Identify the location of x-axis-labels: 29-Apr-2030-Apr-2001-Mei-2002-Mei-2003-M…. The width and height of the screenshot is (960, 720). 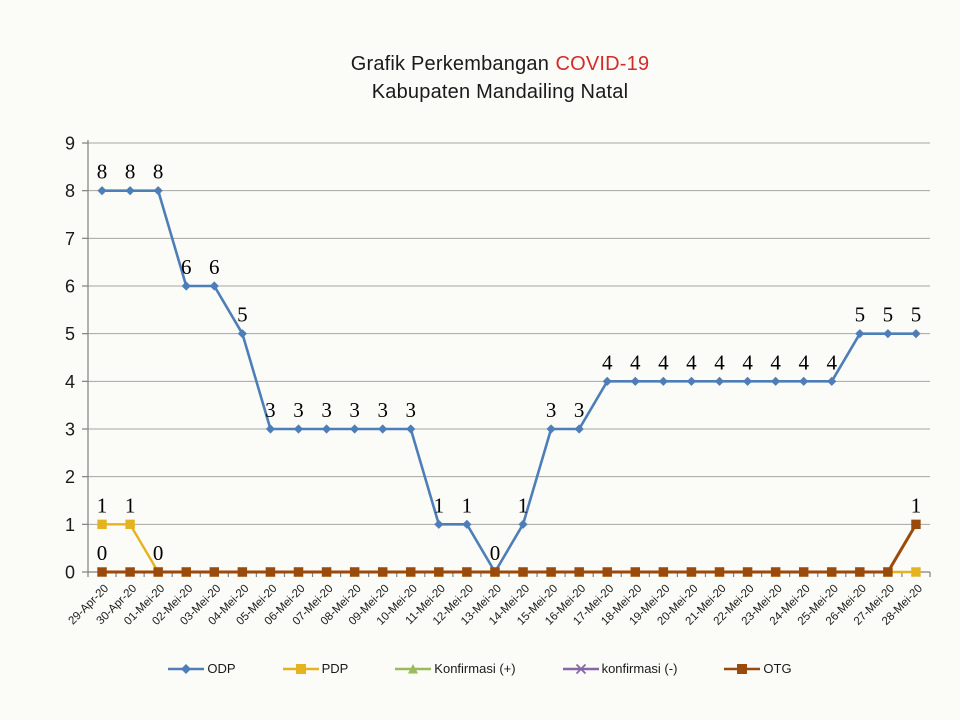
(496, 605).